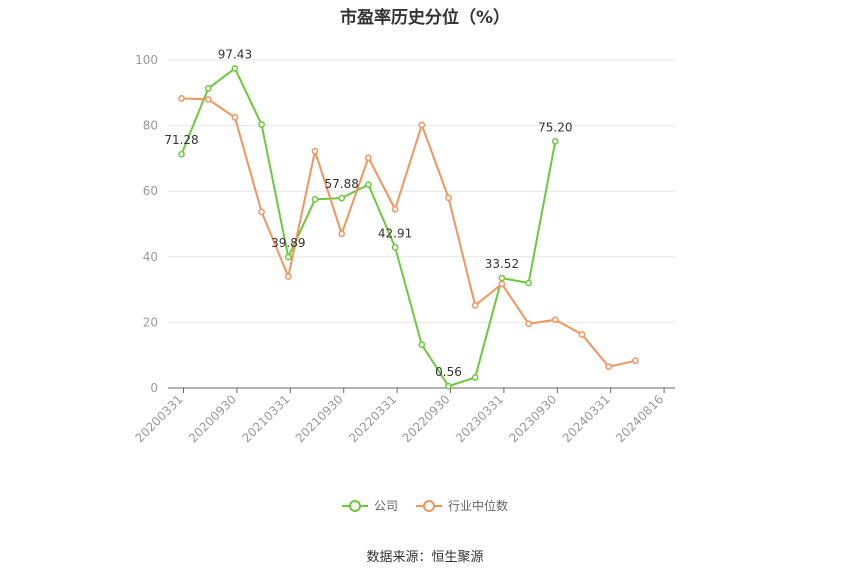 The image size is (850, 575). What do you see at coordinates (265, 418) in the screenshot?
I see `x-tick-label: 20210331` at bounding box center [265, 418].